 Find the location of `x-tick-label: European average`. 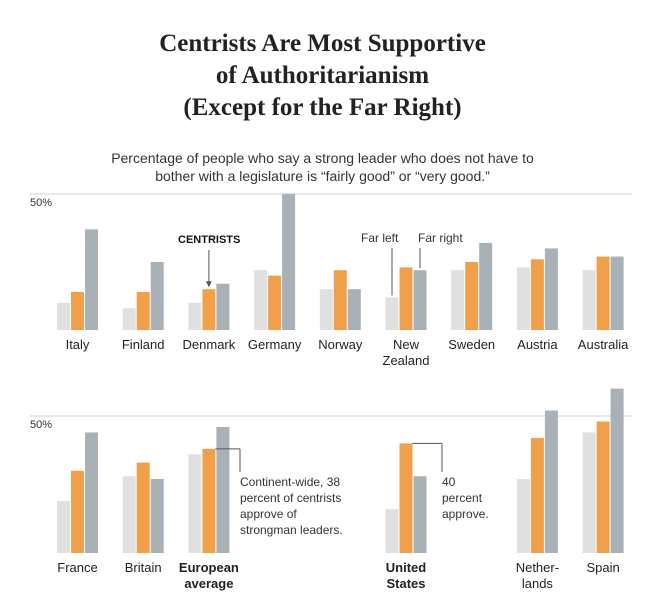

x-tick-label: European average is located at coordinates (208, 575).